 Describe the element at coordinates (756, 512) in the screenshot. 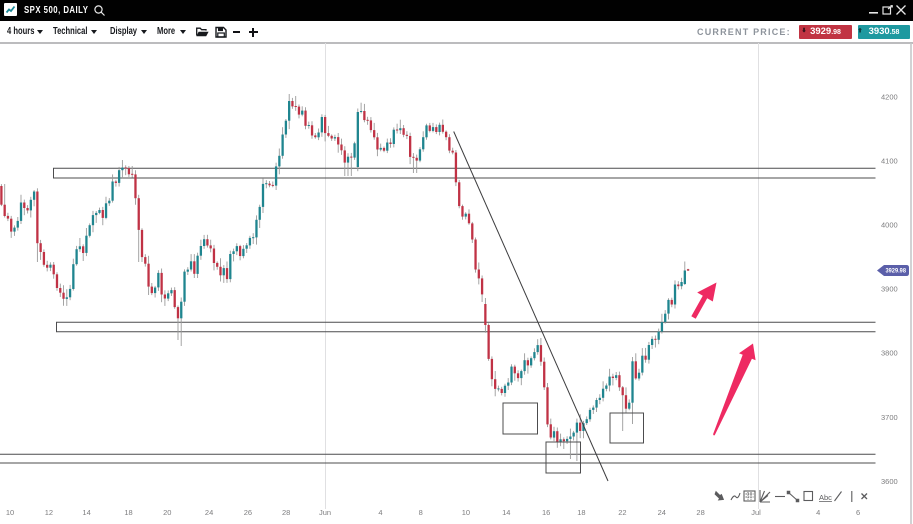

I see `svg-text: Jul` at that location.